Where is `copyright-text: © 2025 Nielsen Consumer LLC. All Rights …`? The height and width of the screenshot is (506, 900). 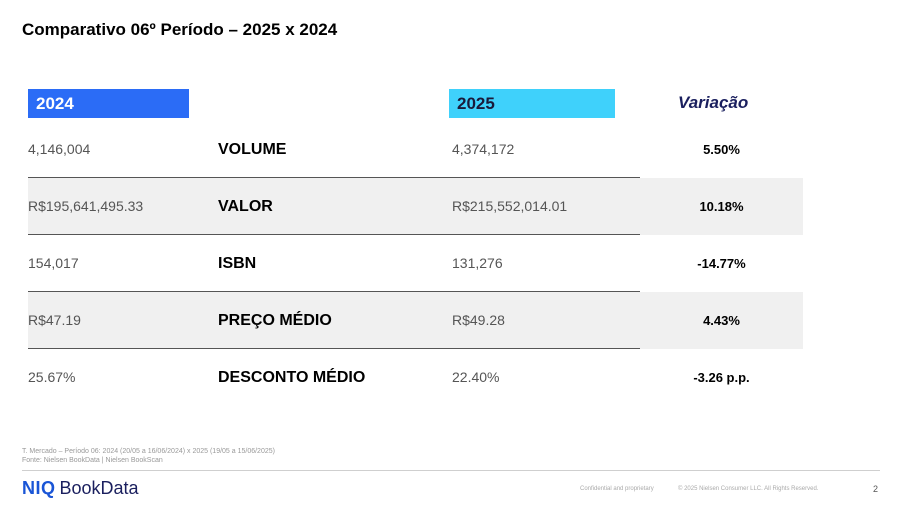
copyright-text: © 2025 Nielsen Consumer LLC. All Rights … is located at coordinates (748, 489).